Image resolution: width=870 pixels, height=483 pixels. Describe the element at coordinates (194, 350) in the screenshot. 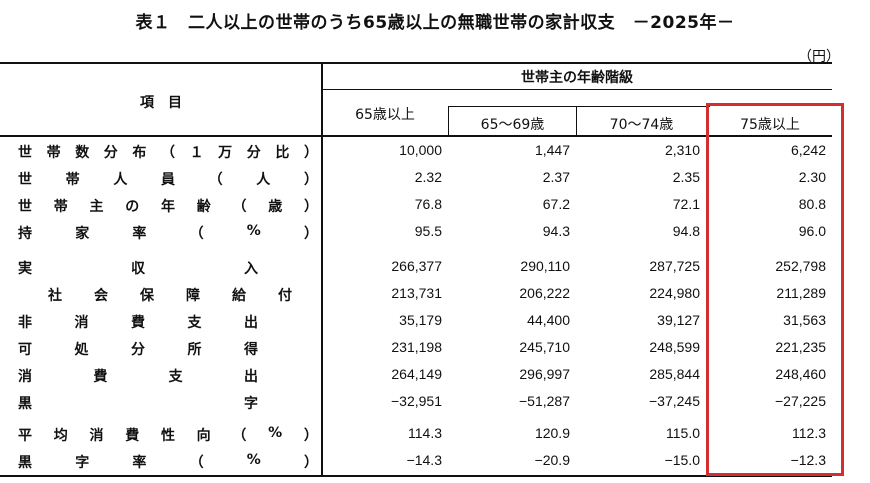

I see `row-label-char: 所` at that location.